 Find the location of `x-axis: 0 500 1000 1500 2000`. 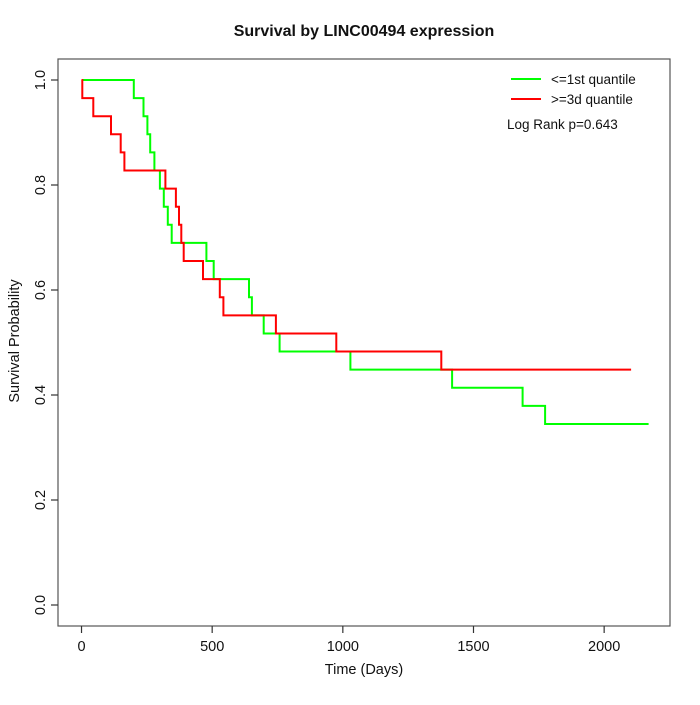

x-axis: 0 500 1000 1500 2000 is located at coordinates (348, 640).